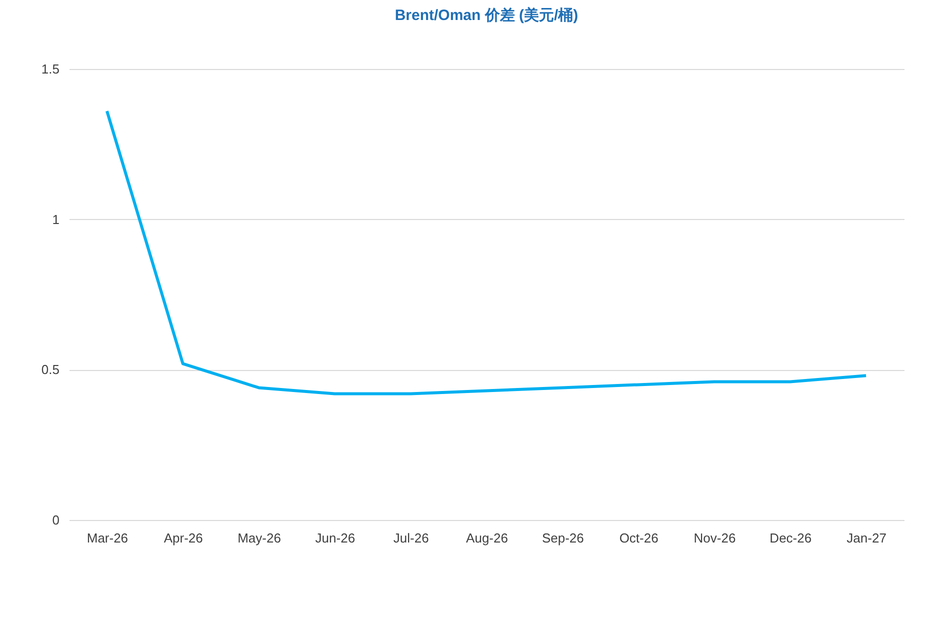 Image resolution: width=937 pixels, height=634 pixels. I want to click on x-tick-label: Oct-26, so click(638, 538).